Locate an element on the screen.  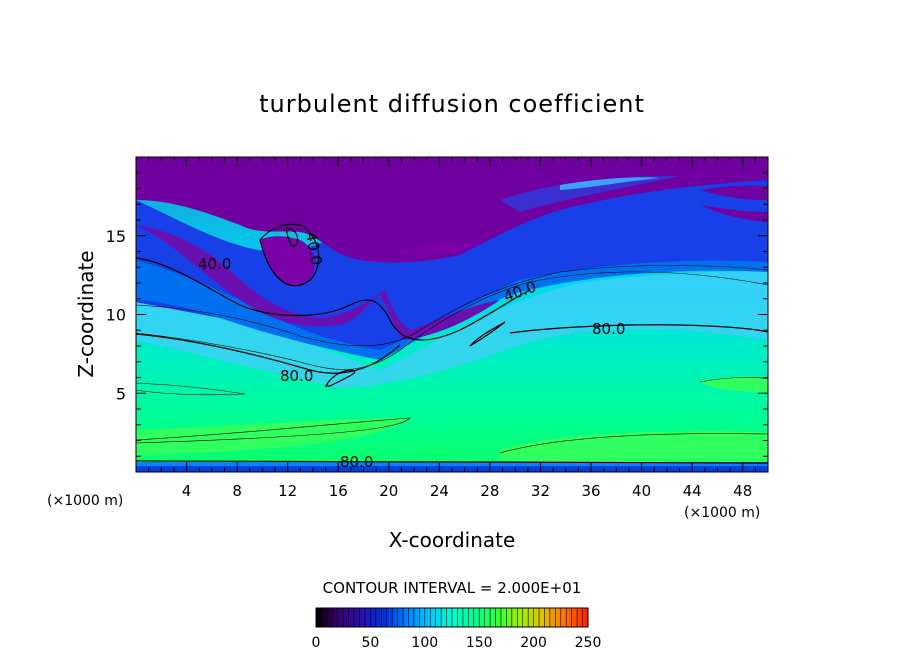
x-tick-label: 16 is located at coordinates (338, 491).